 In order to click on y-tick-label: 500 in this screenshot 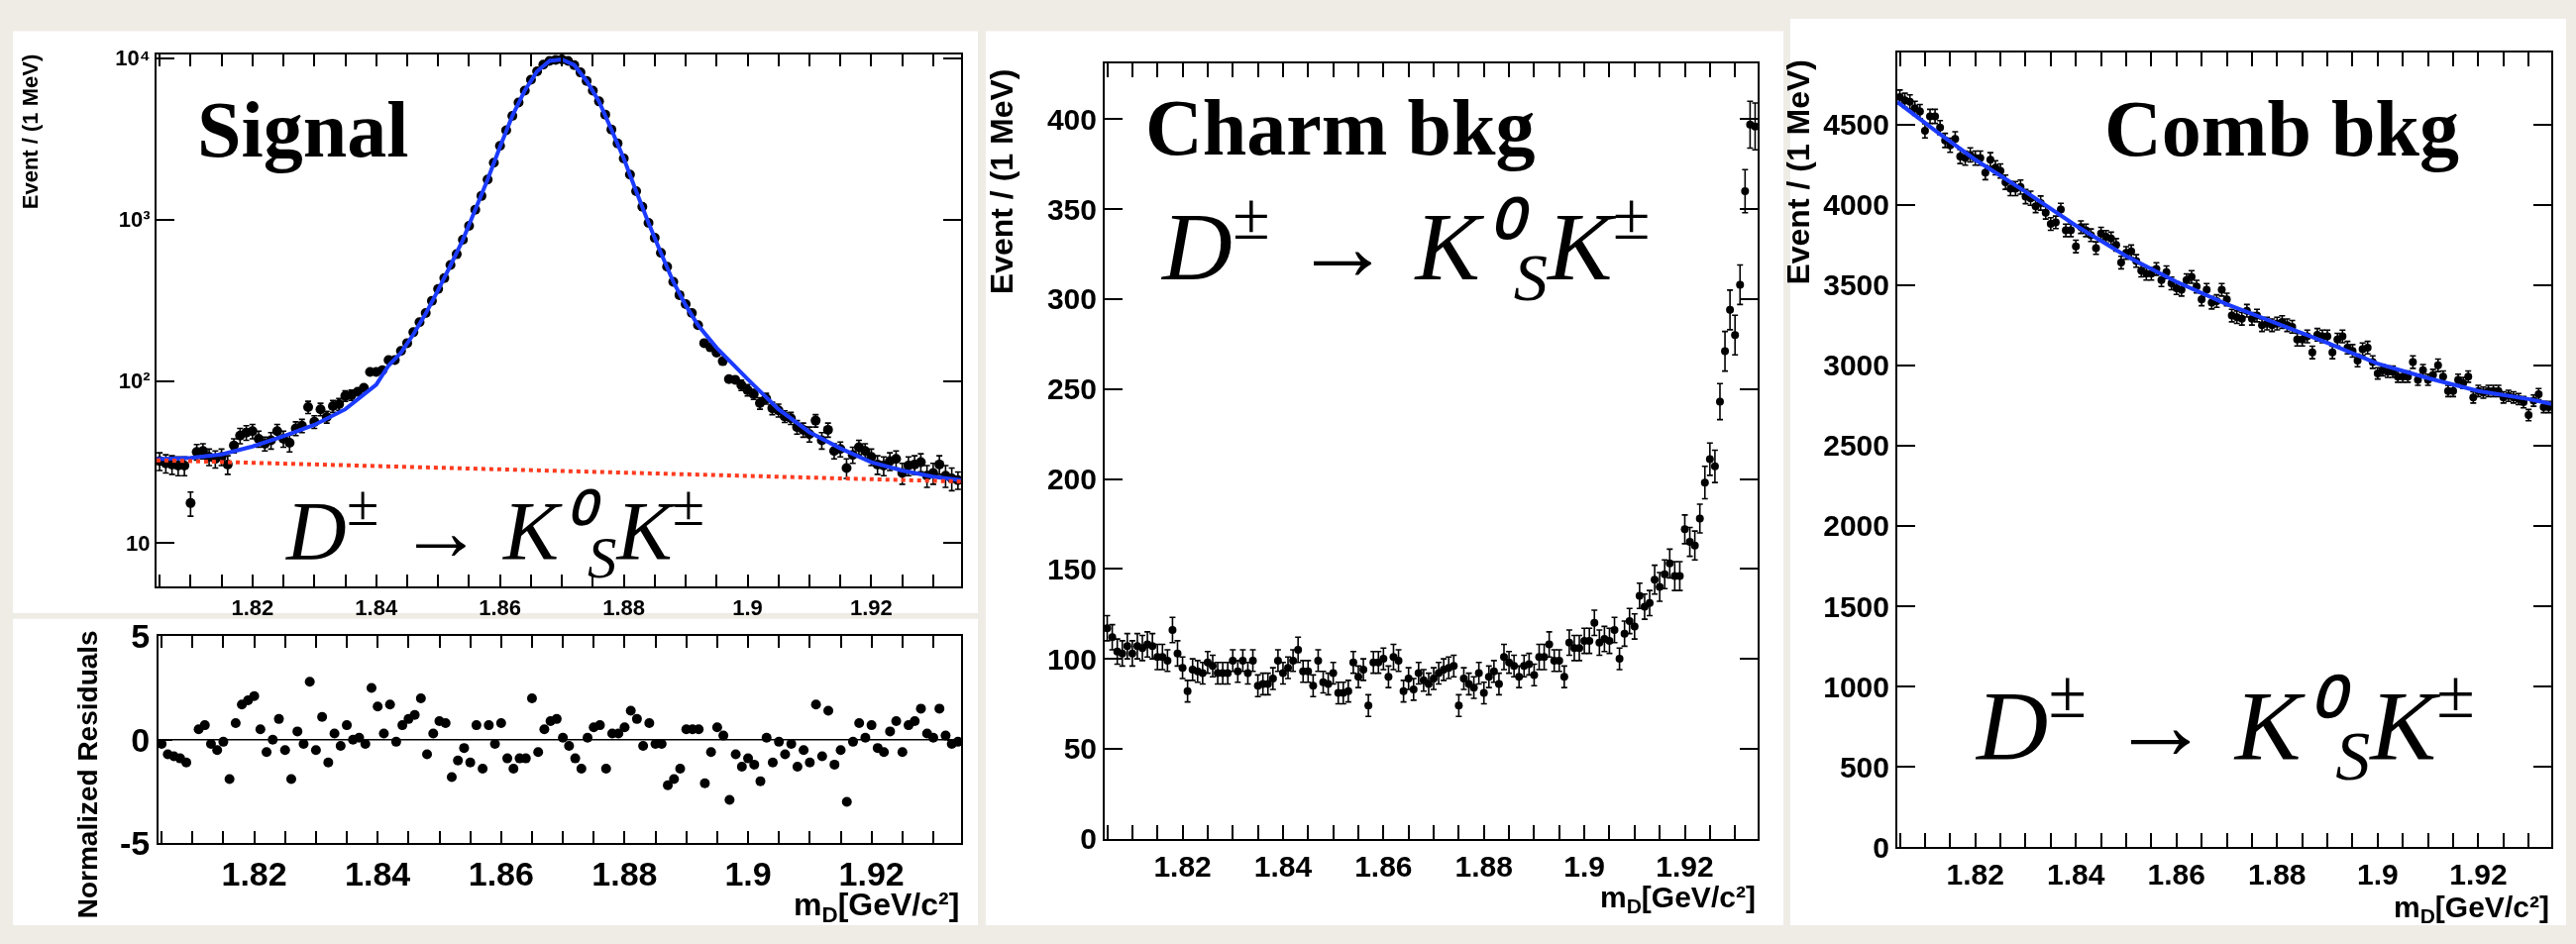, I will do `click(1864, 767)`.